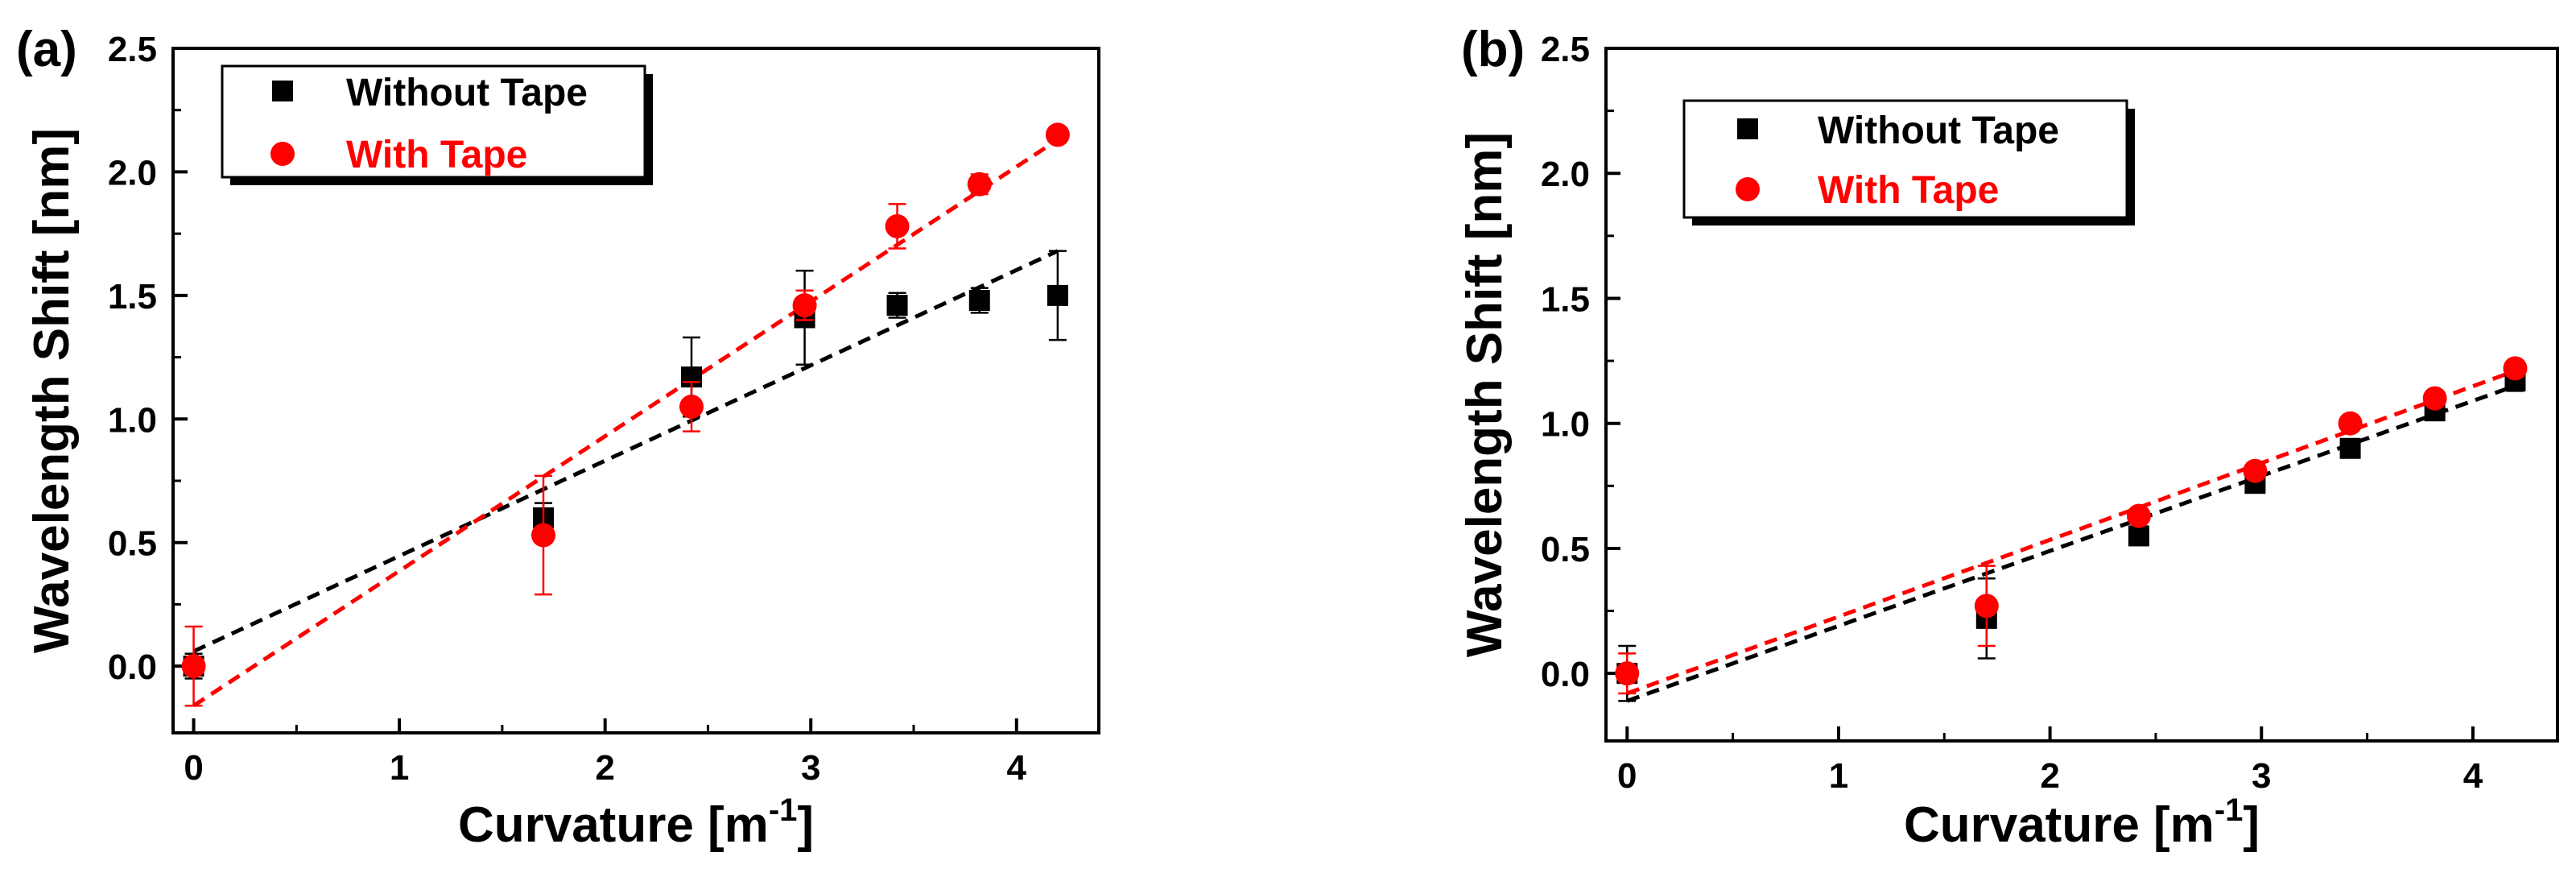 Image resolution: width=2576 pixels, height=873 pixels. I want to click on fit-line-without-tape, so click(2071, 543).